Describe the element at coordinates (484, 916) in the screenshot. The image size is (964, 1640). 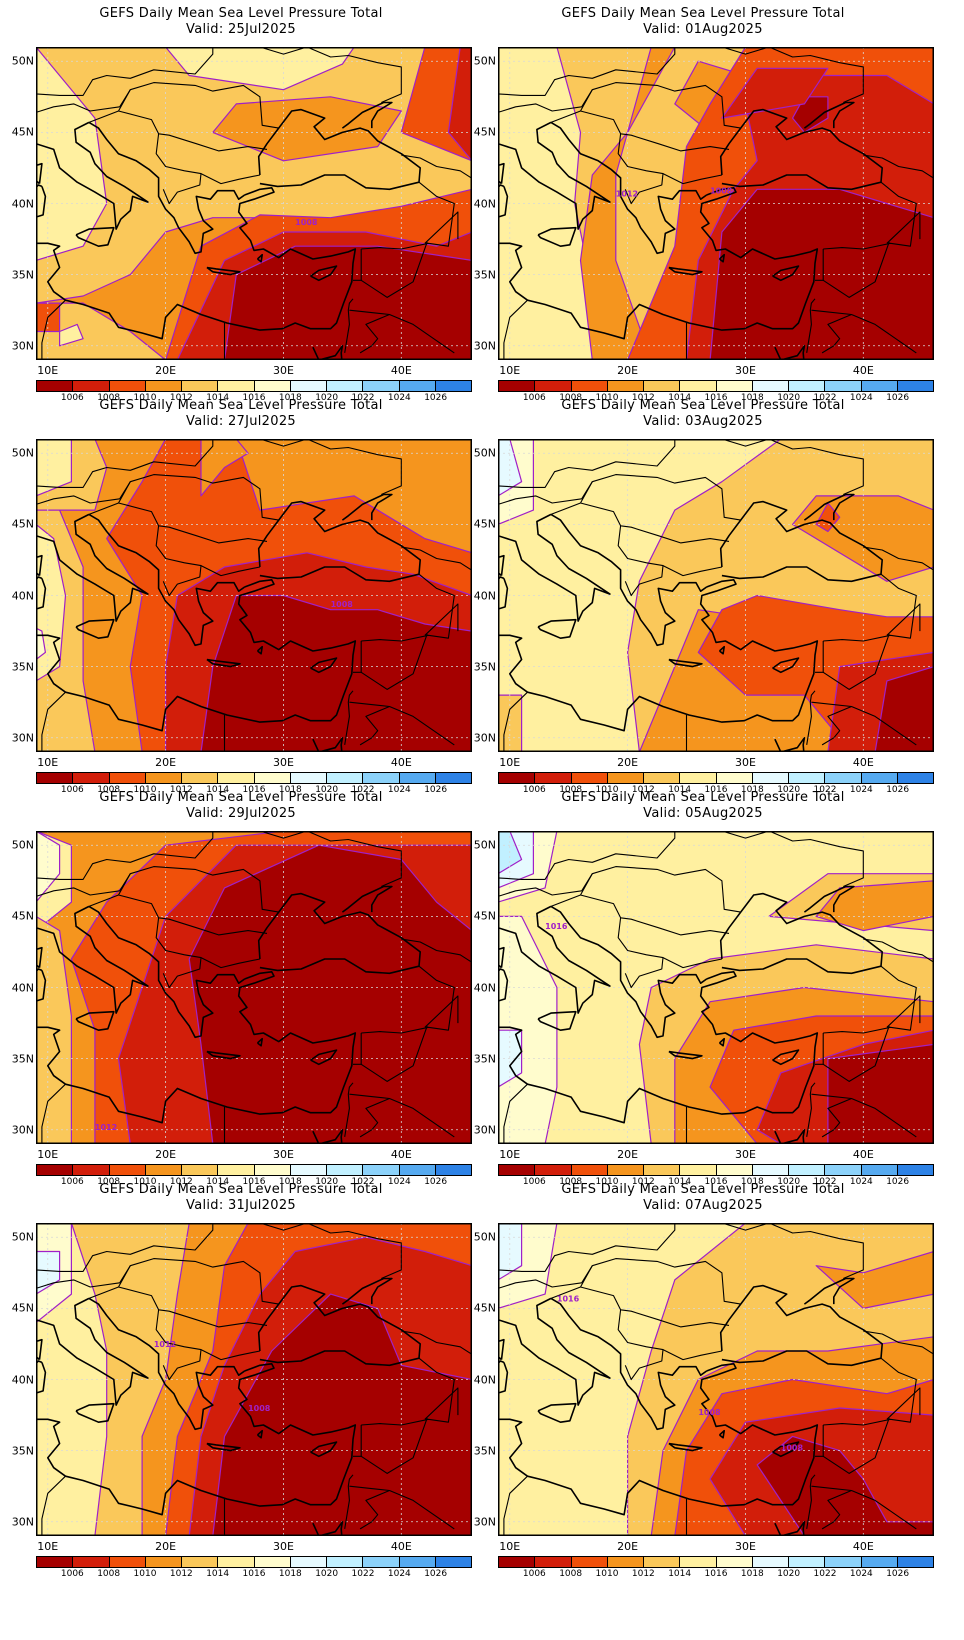
I see `latitude-label: 45N` at that location.